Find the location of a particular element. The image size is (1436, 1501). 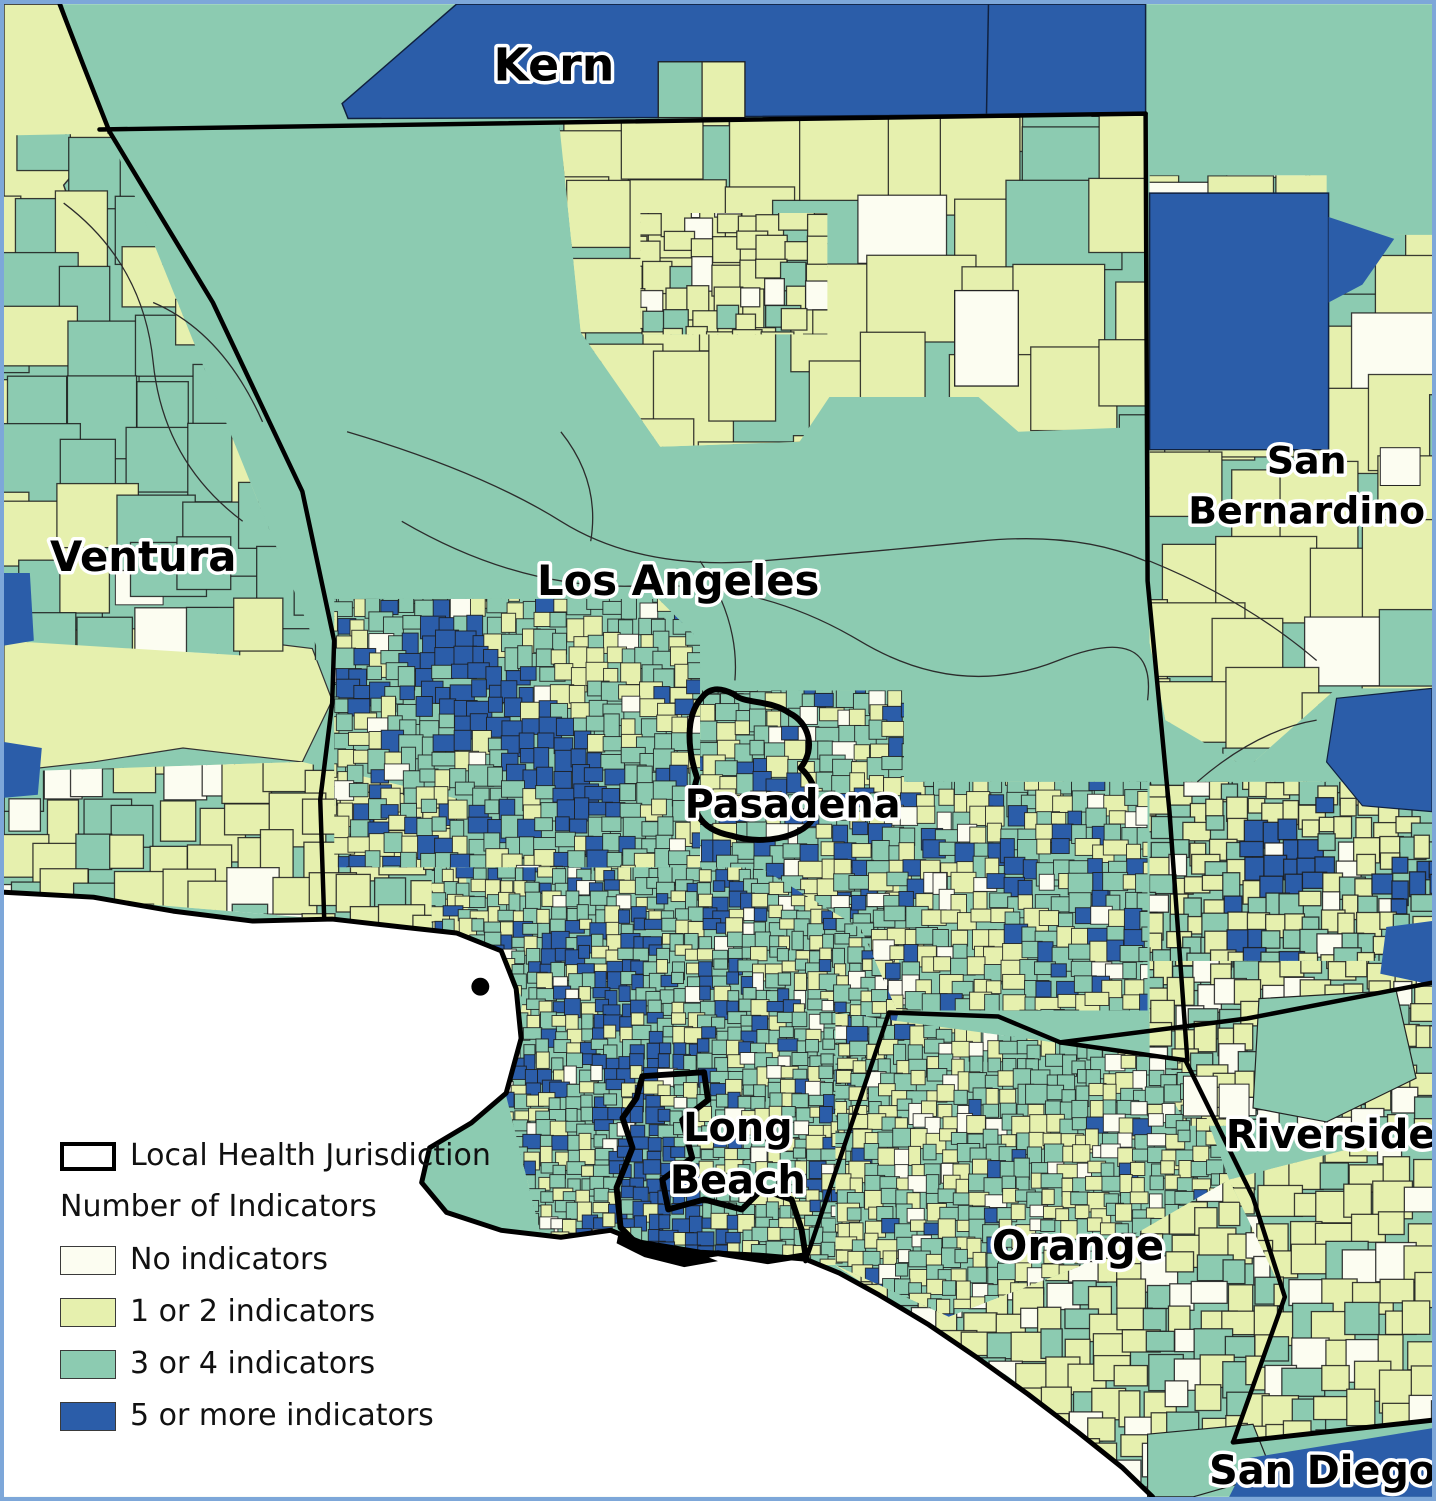

map-label-kern: Kern is located at coordinates (554, 65).